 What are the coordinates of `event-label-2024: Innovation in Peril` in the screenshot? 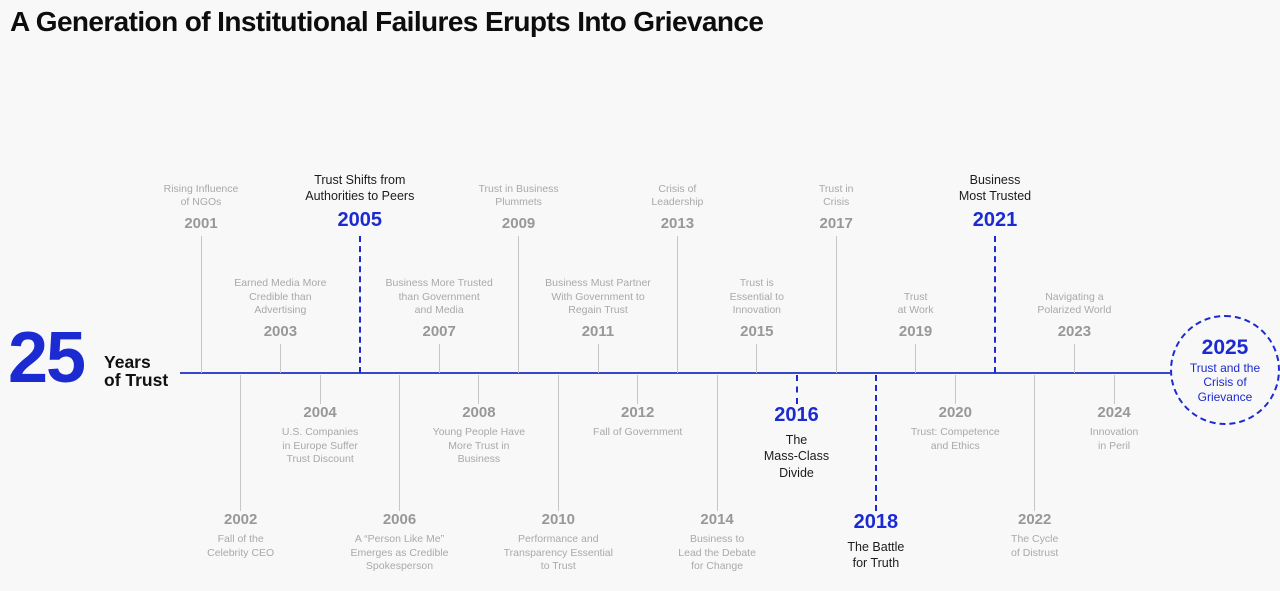 It's located at (1114, 439).